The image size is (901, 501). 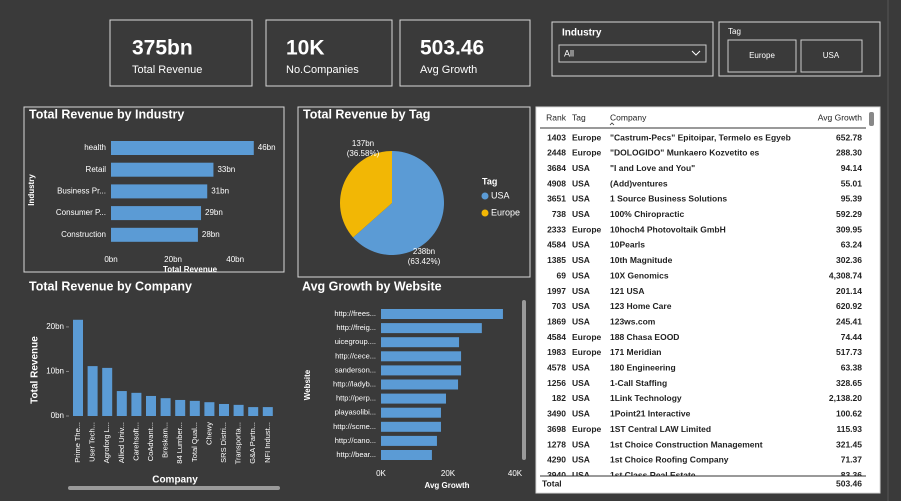 What do you see at coordinates (556, 183) in the screenshot?
I see `table-cell: 4908` at bounding box center [556, 183].